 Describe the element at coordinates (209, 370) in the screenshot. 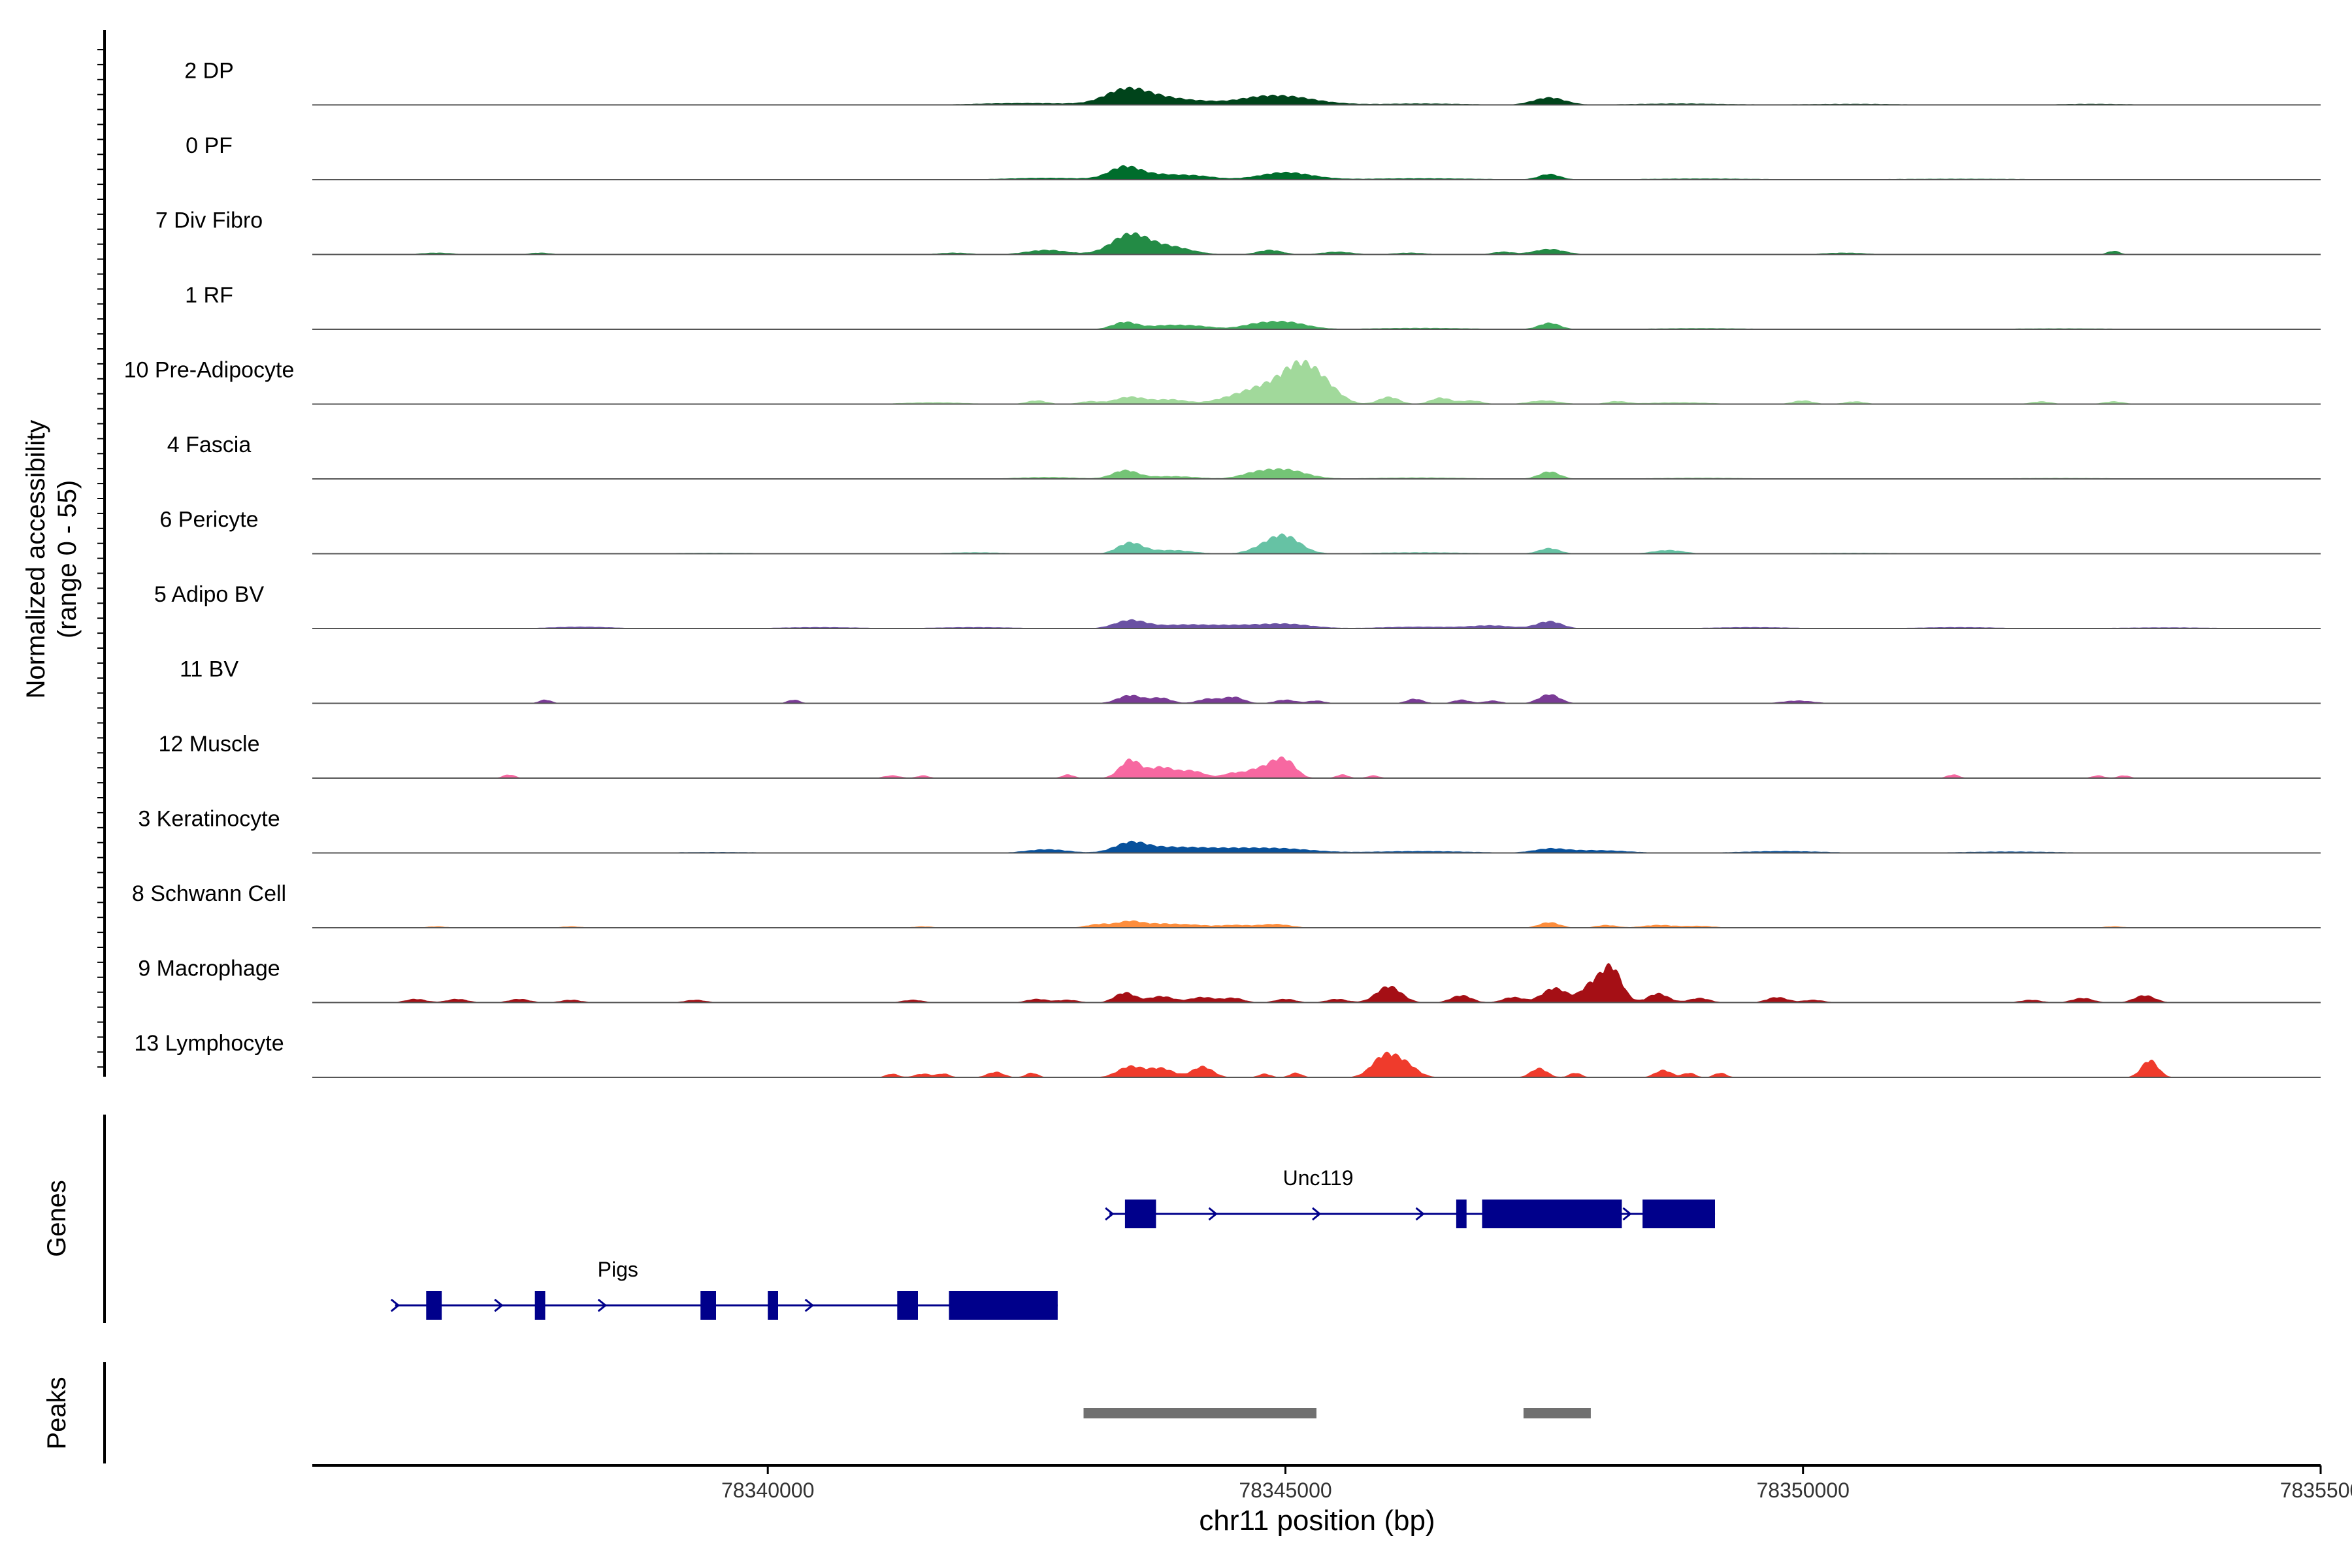

I see `track-label-4: 10 Pre-Adipocyte` at that location.